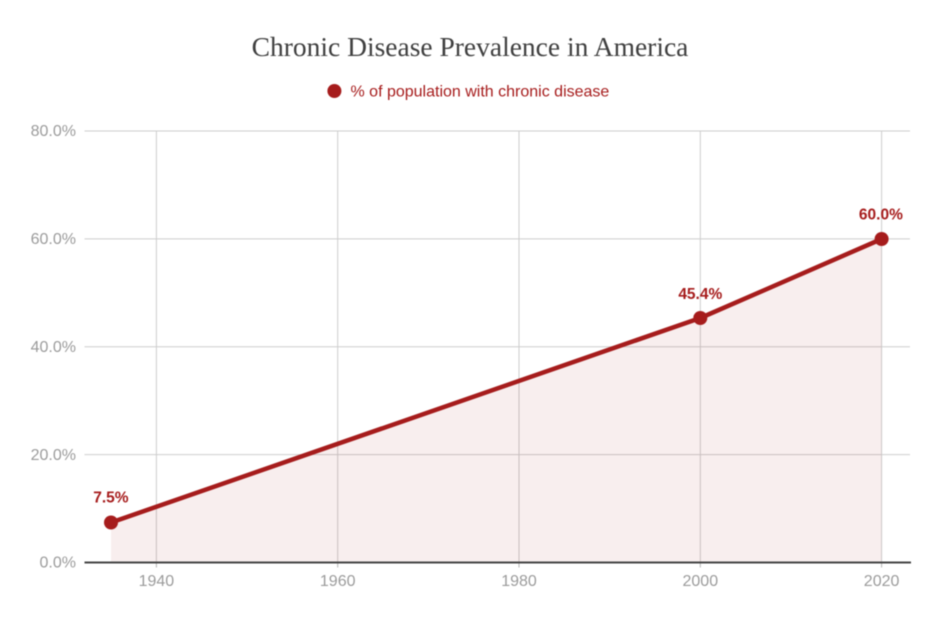 Image resolution: width=940 pixels, height=620 pixels. Describe the element at coordinates (53, 347) in the screenshot. I see `svg-text: 40.0%` at that location.